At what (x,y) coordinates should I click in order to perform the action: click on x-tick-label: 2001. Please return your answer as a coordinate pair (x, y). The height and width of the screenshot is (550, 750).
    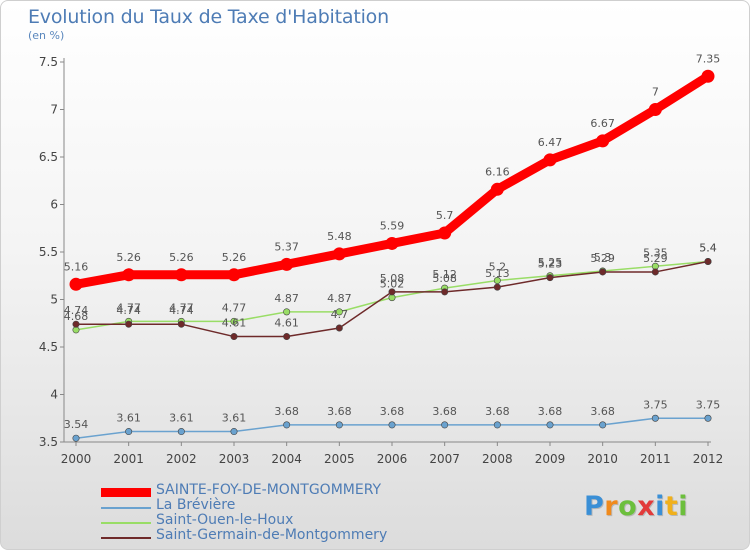
    Looking at the image, I should click on (128, 459).